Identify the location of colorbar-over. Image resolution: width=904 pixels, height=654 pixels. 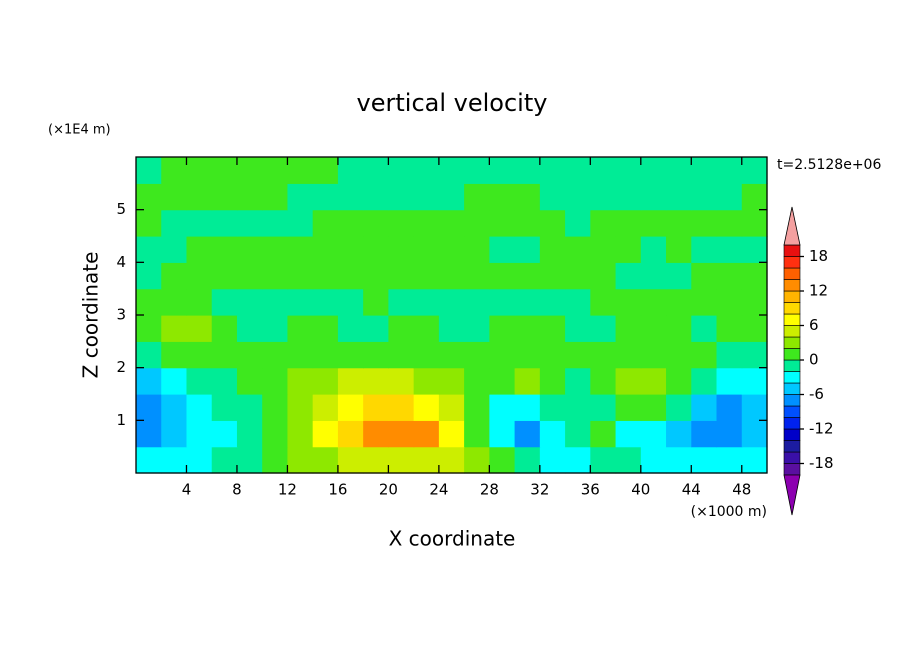
(792, 226).